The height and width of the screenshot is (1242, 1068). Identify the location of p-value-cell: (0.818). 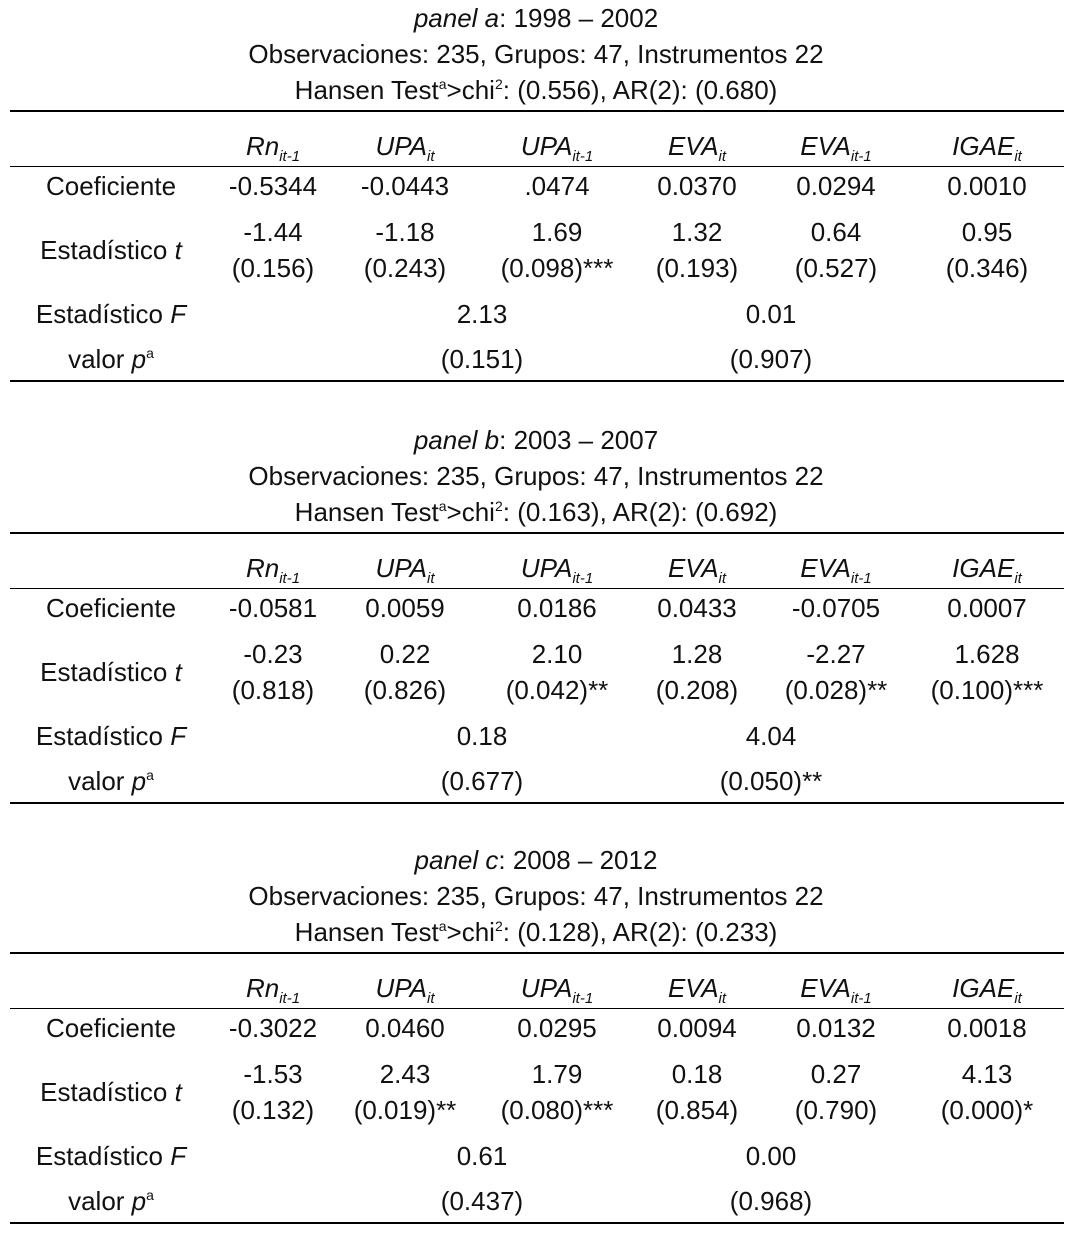
(273, 690).